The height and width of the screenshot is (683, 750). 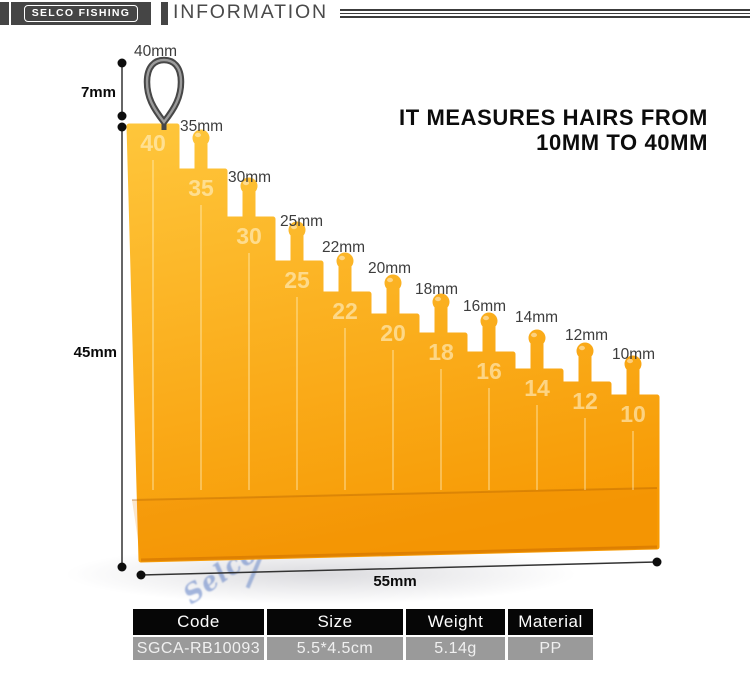 What do you see at coordinates (394, 581) in the screenshot?
I see `dim-label-55mm: 55mm` at bounding box center [394, 581].